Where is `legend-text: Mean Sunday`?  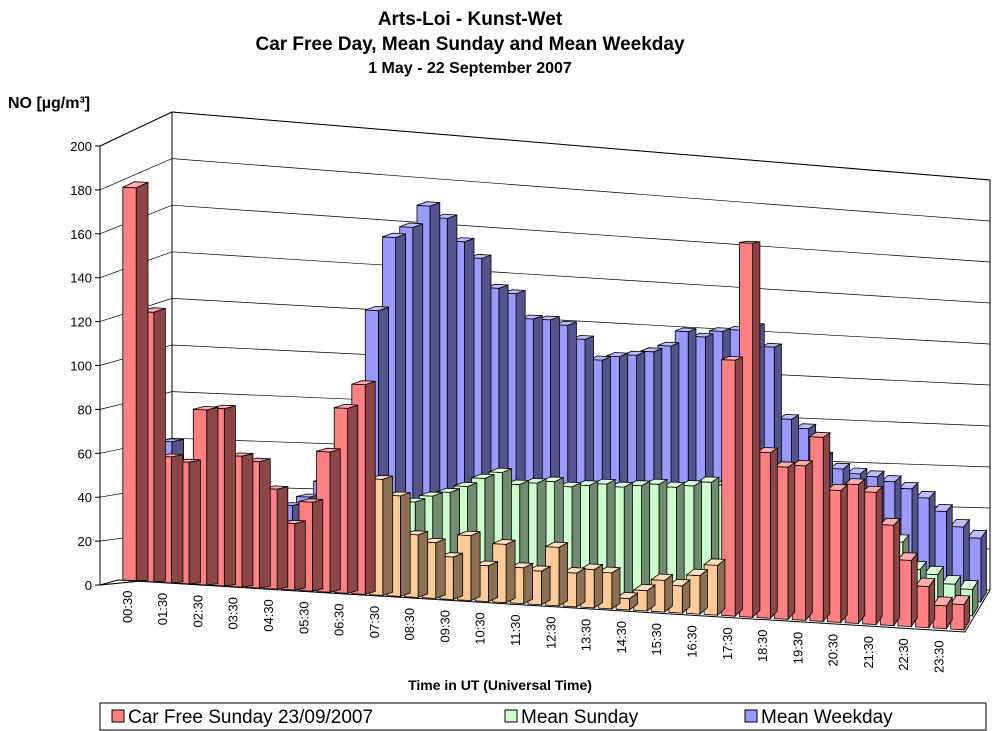
legend-text: Mean Sunday is located at coordinates (580, 717).